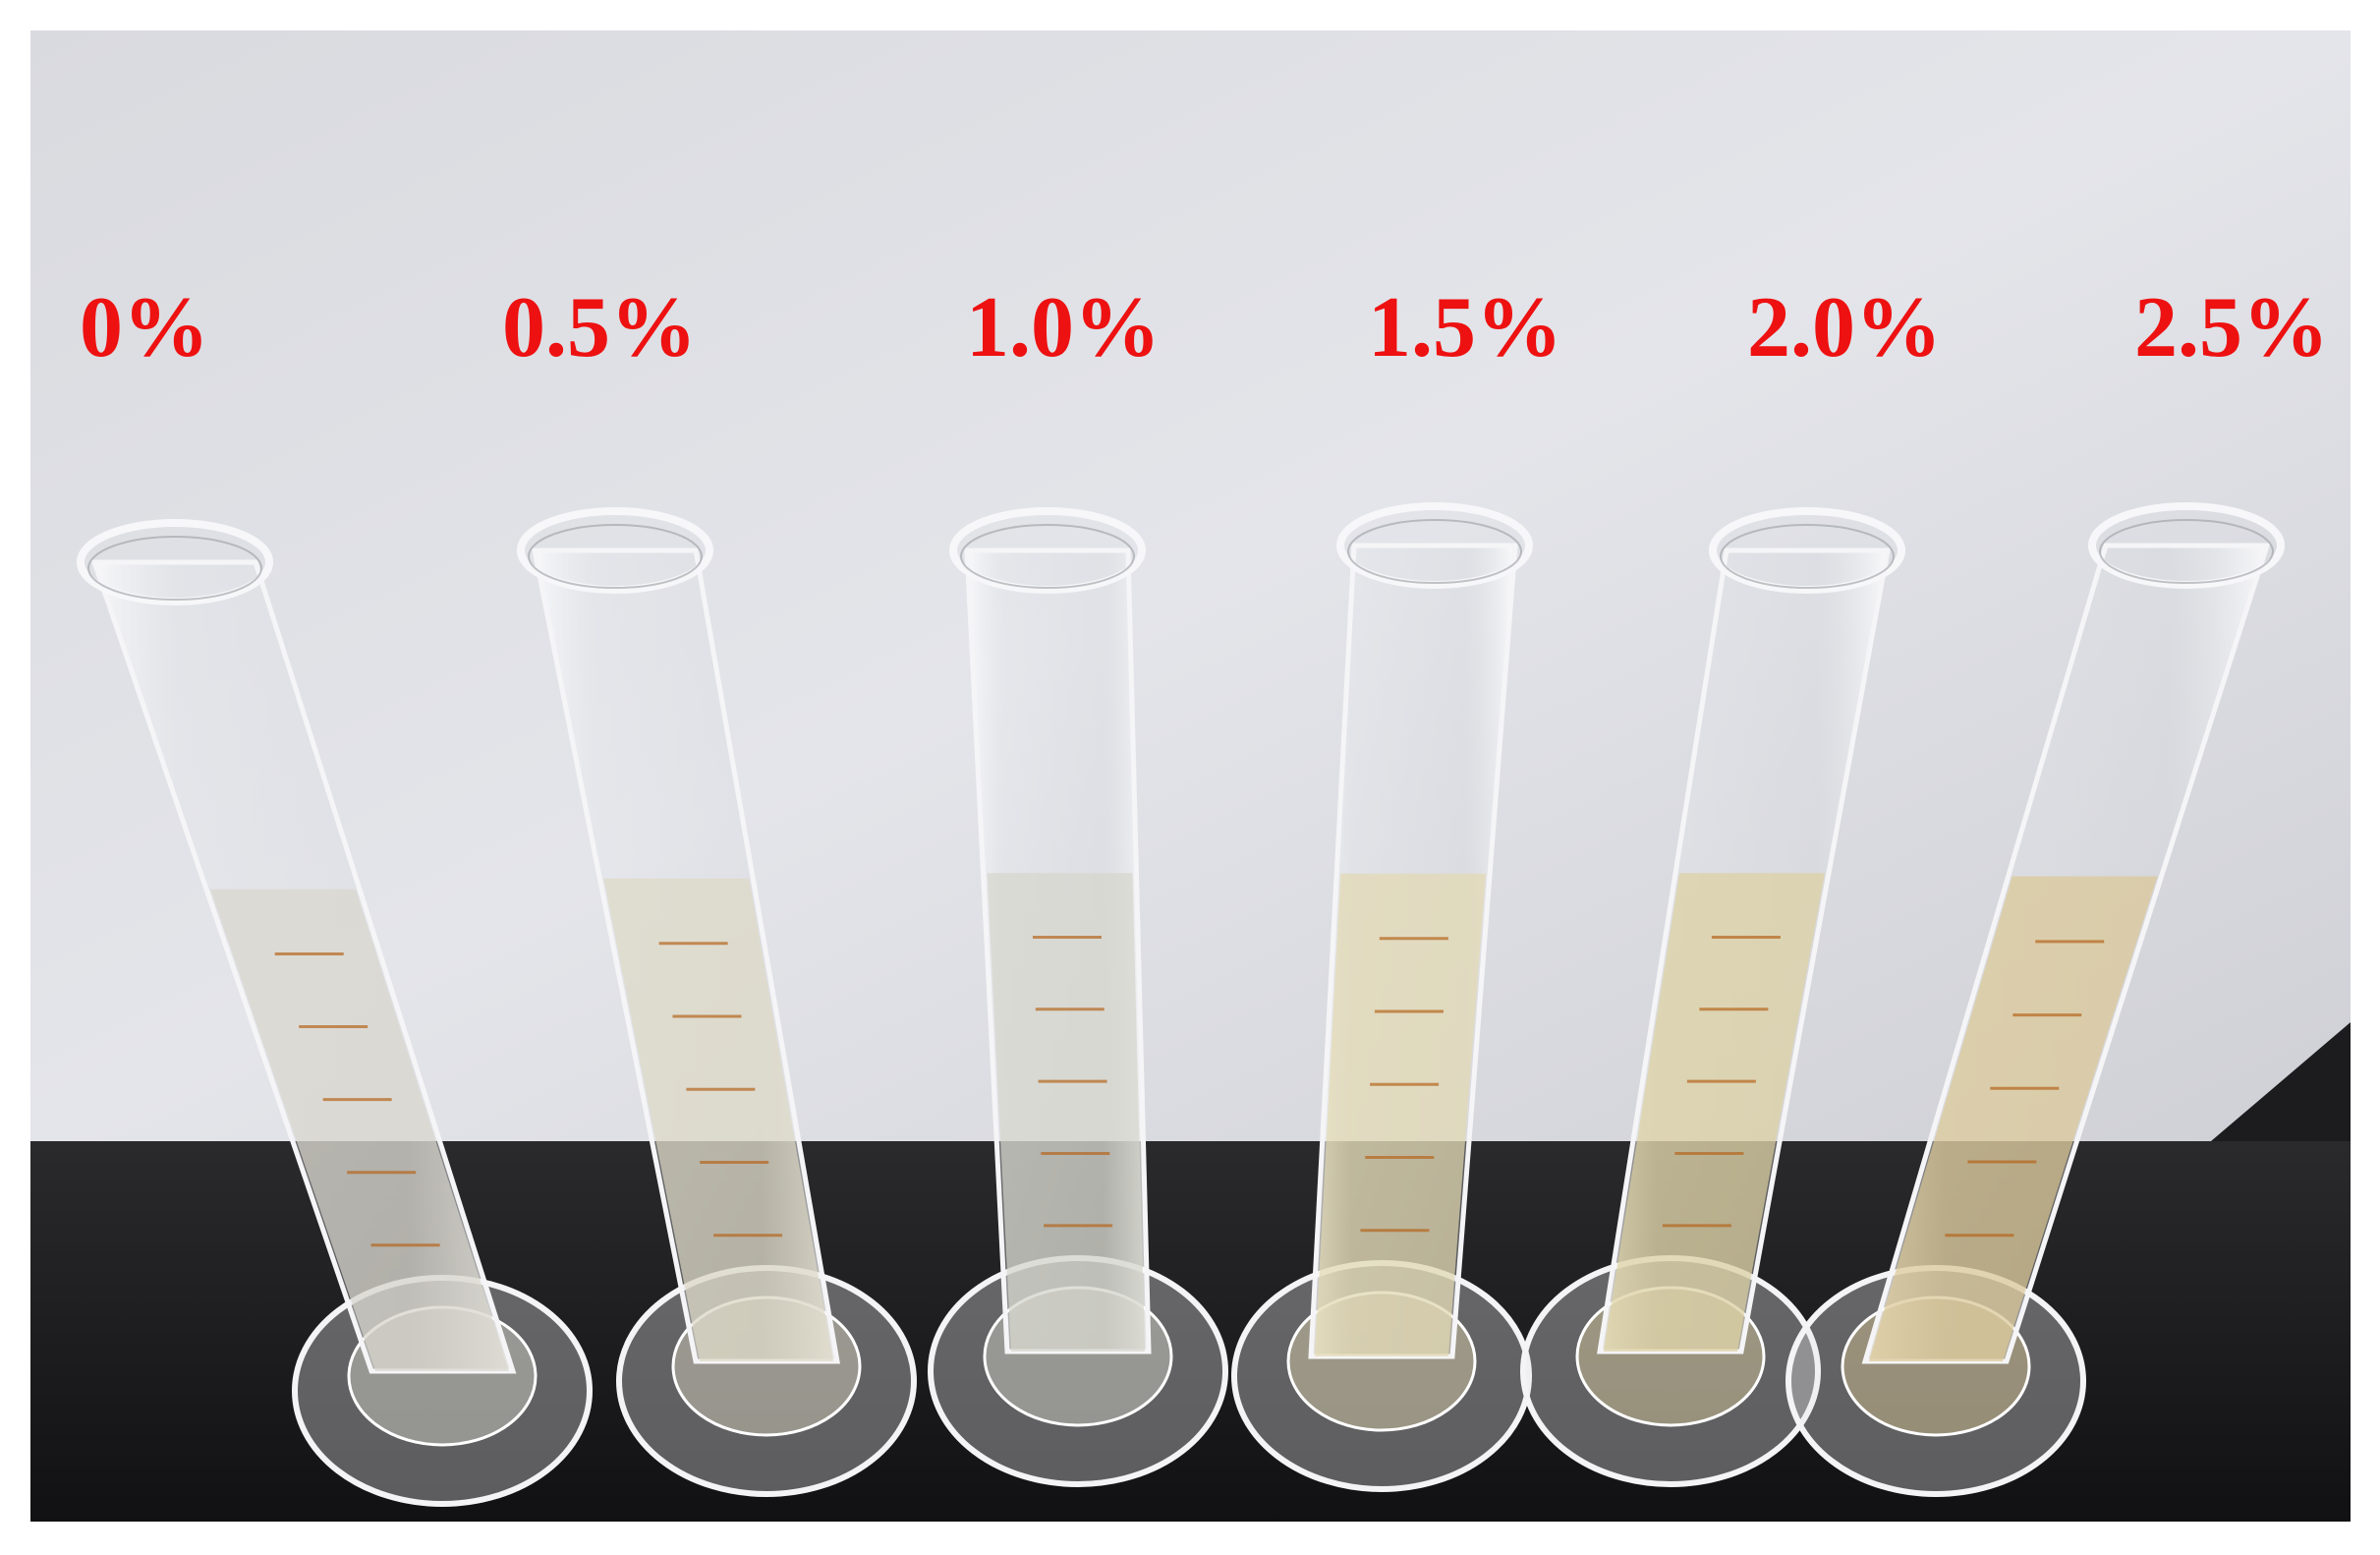  I want to click on concentration-label: 1.5%, so click(1465, 327).